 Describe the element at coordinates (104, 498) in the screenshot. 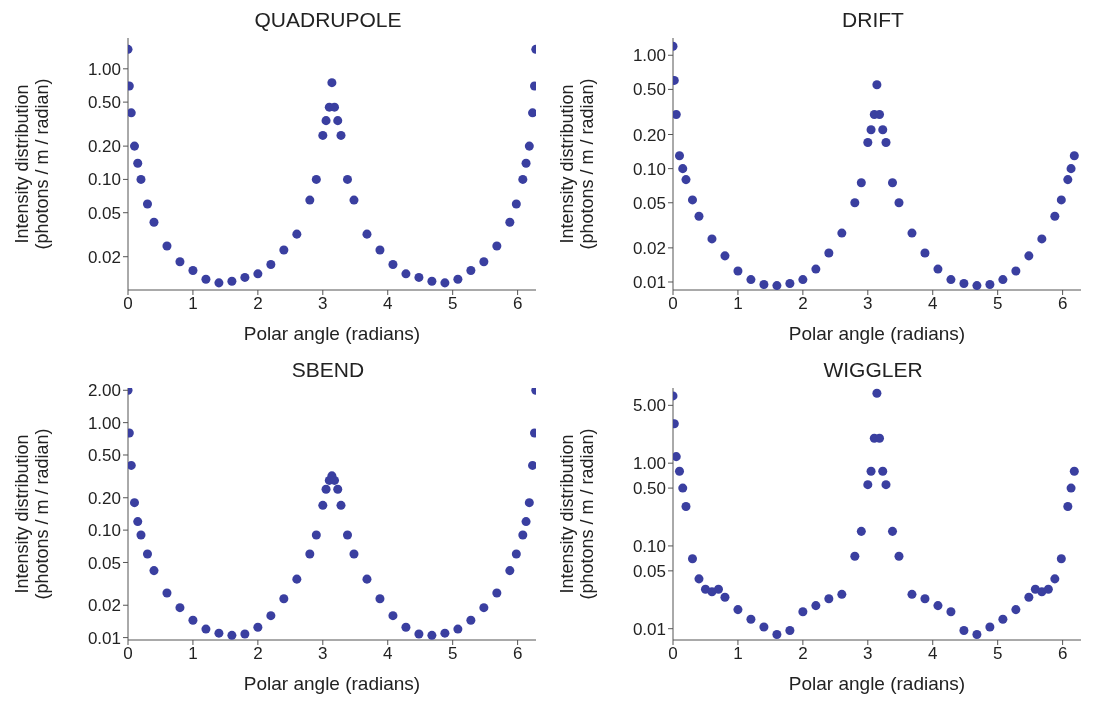

I see `y-tick-label: 0.20` at that location.